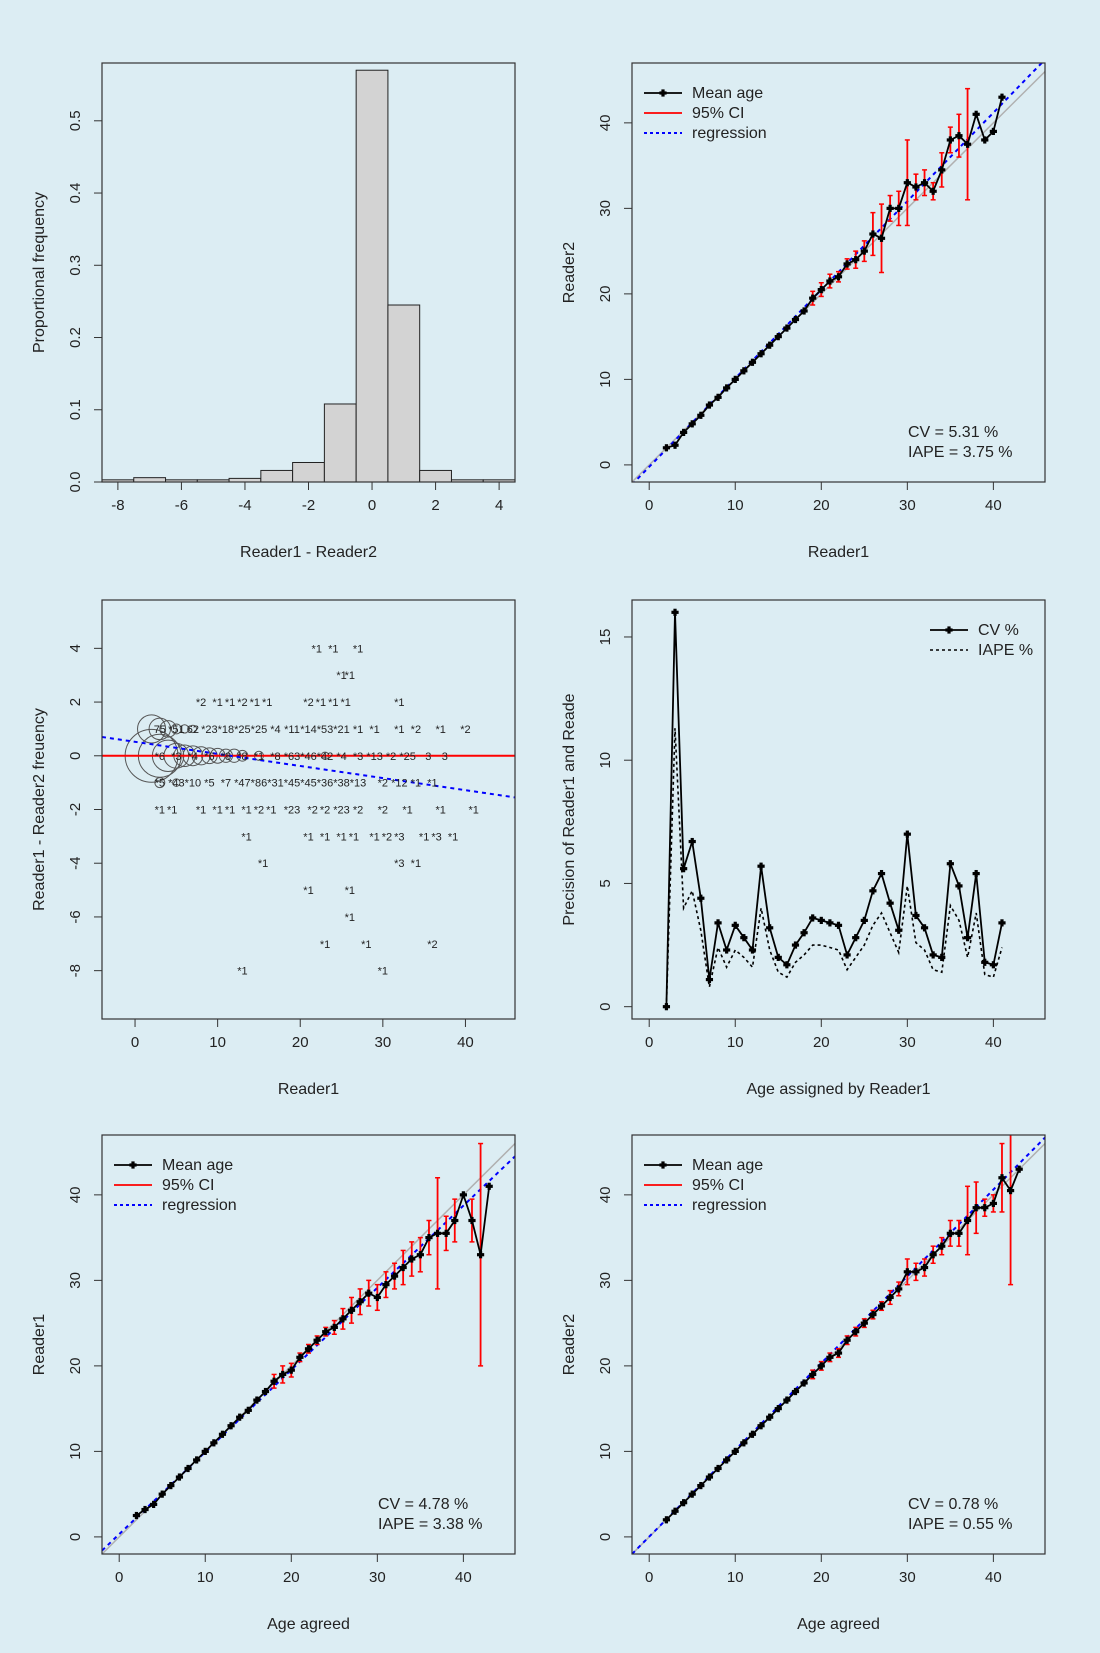 This screenshot has width=1100, height=1653. Describe the element at coordinates (39, 1344) in the screenshot. I see `y-axis-title: Reader1` at that location.